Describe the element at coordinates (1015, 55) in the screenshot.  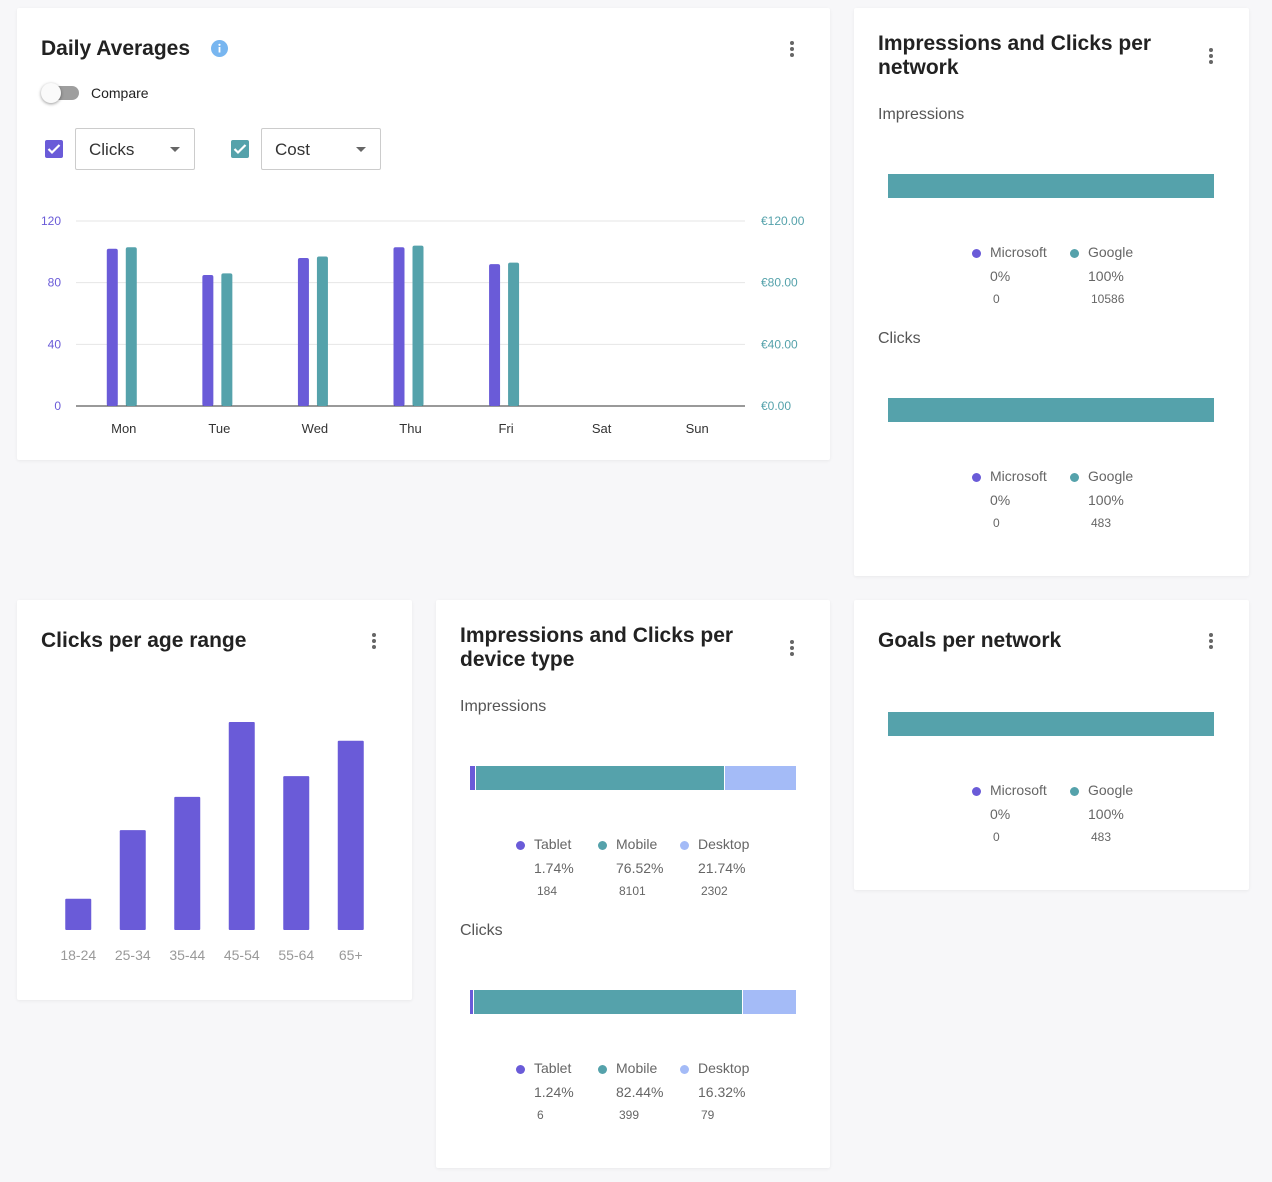
I see `network-card-title: Impressions and Clicks per network` at that location.